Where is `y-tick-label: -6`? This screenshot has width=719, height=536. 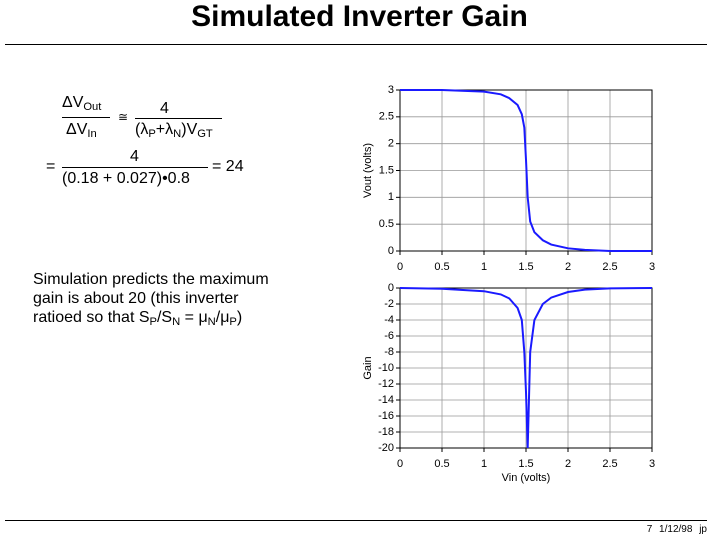 y-tick-label: -6 is located at coordinates (389, 336).